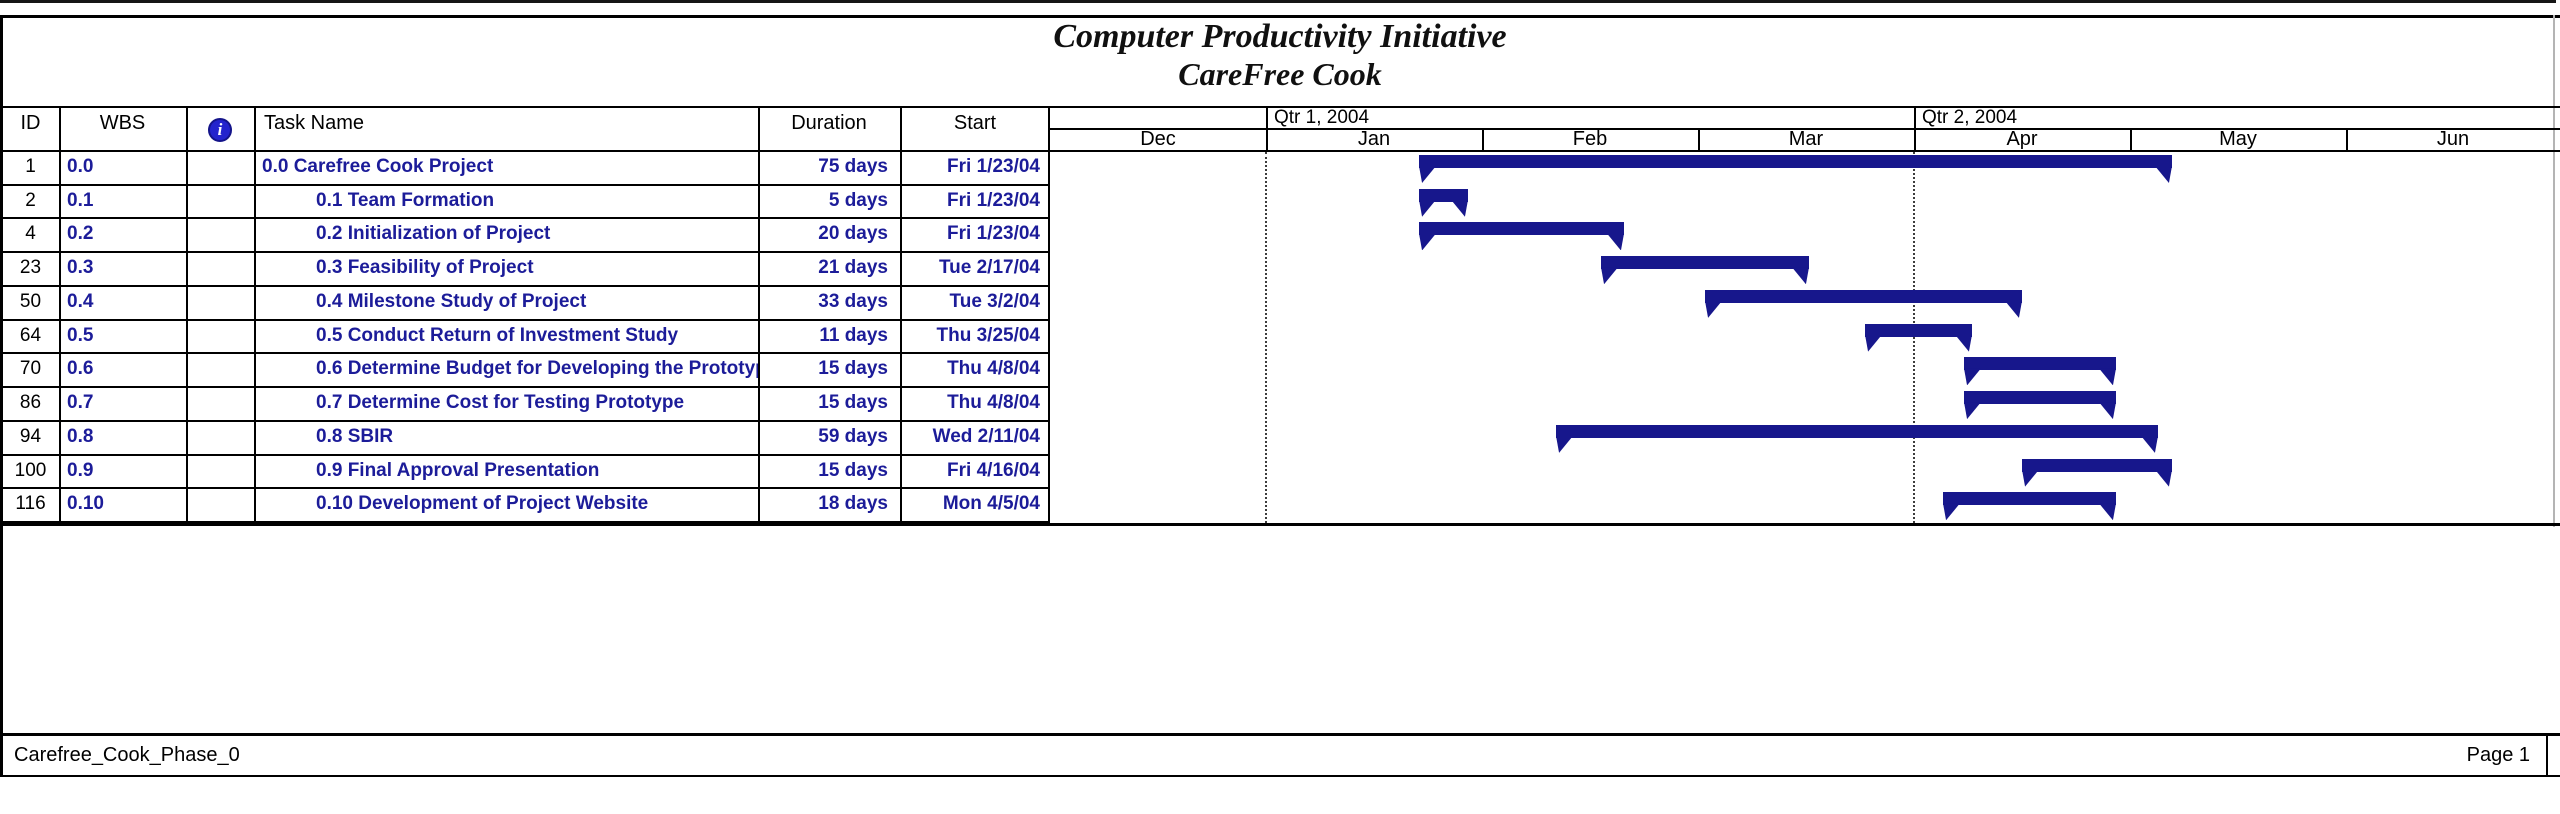 This screenshot has height=814, width=2560. What do you see at coordinates (988, 335) in the screenshot?
I see `cell-start: Thu 3/25/04` at bounding box center [988, 335].